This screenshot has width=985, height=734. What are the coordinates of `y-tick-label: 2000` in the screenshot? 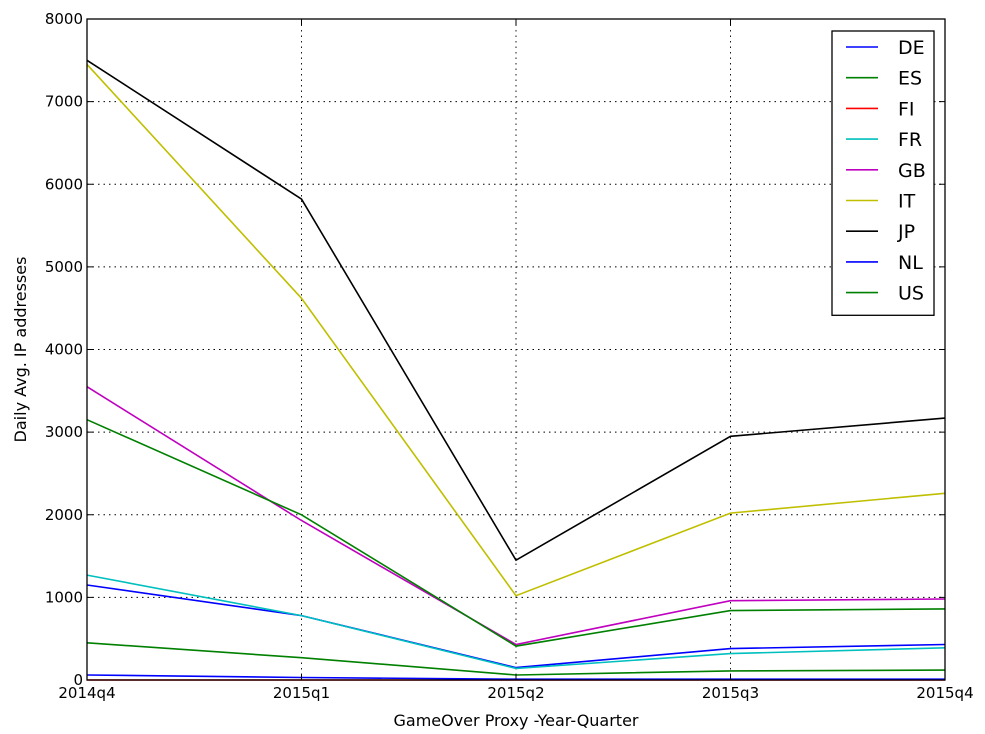 It's located at (64, 515).